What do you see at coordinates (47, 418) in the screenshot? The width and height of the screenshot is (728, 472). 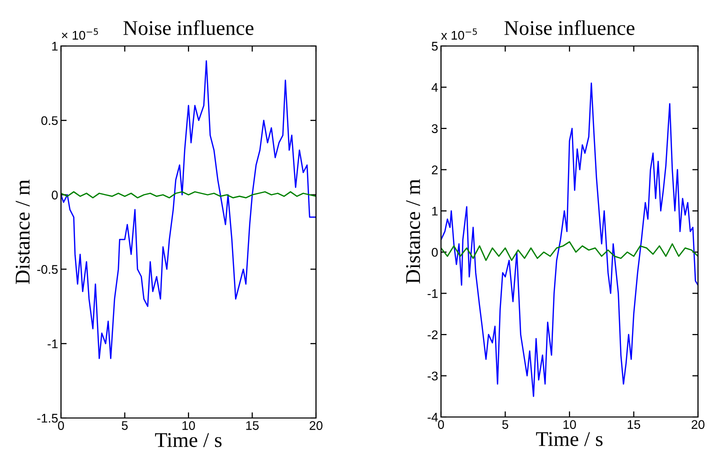 I see `y-tick-label: -1.5` at bounding box center [47, 418].